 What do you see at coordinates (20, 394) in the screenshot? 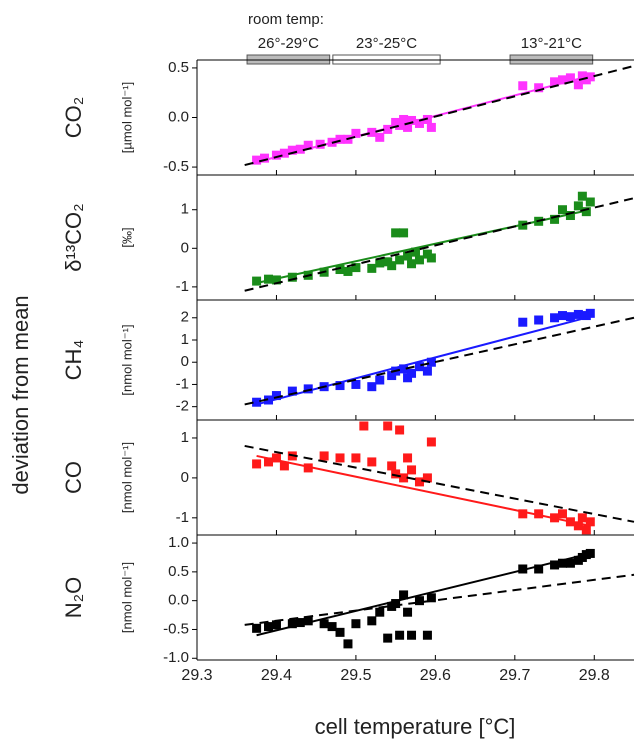
I see `y-axis-title: deviation from mean` at bounding box center [20, 394].